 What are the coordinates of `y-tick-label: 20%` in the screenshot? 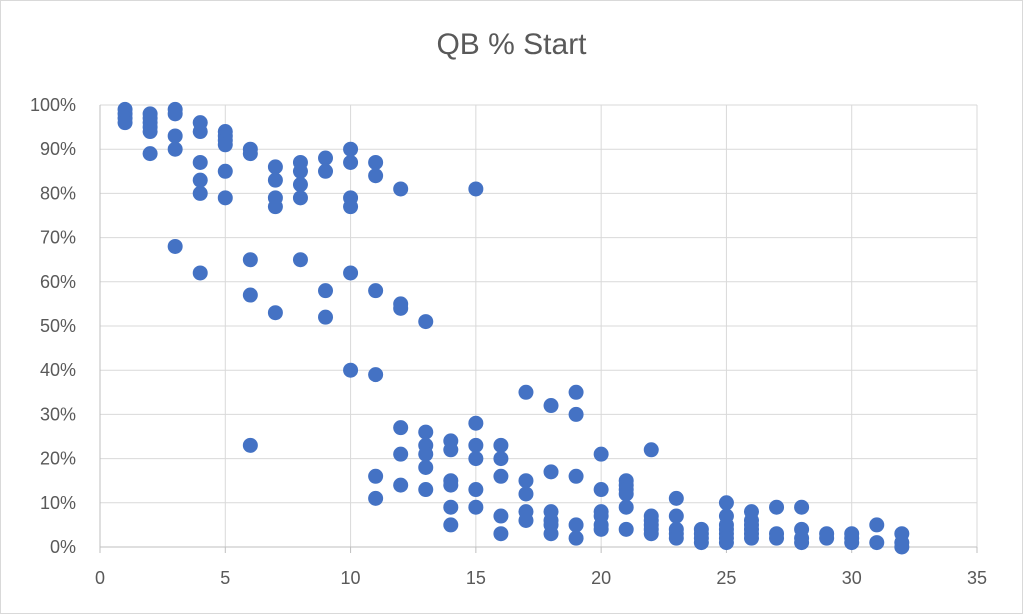 It's located at (58, 459).